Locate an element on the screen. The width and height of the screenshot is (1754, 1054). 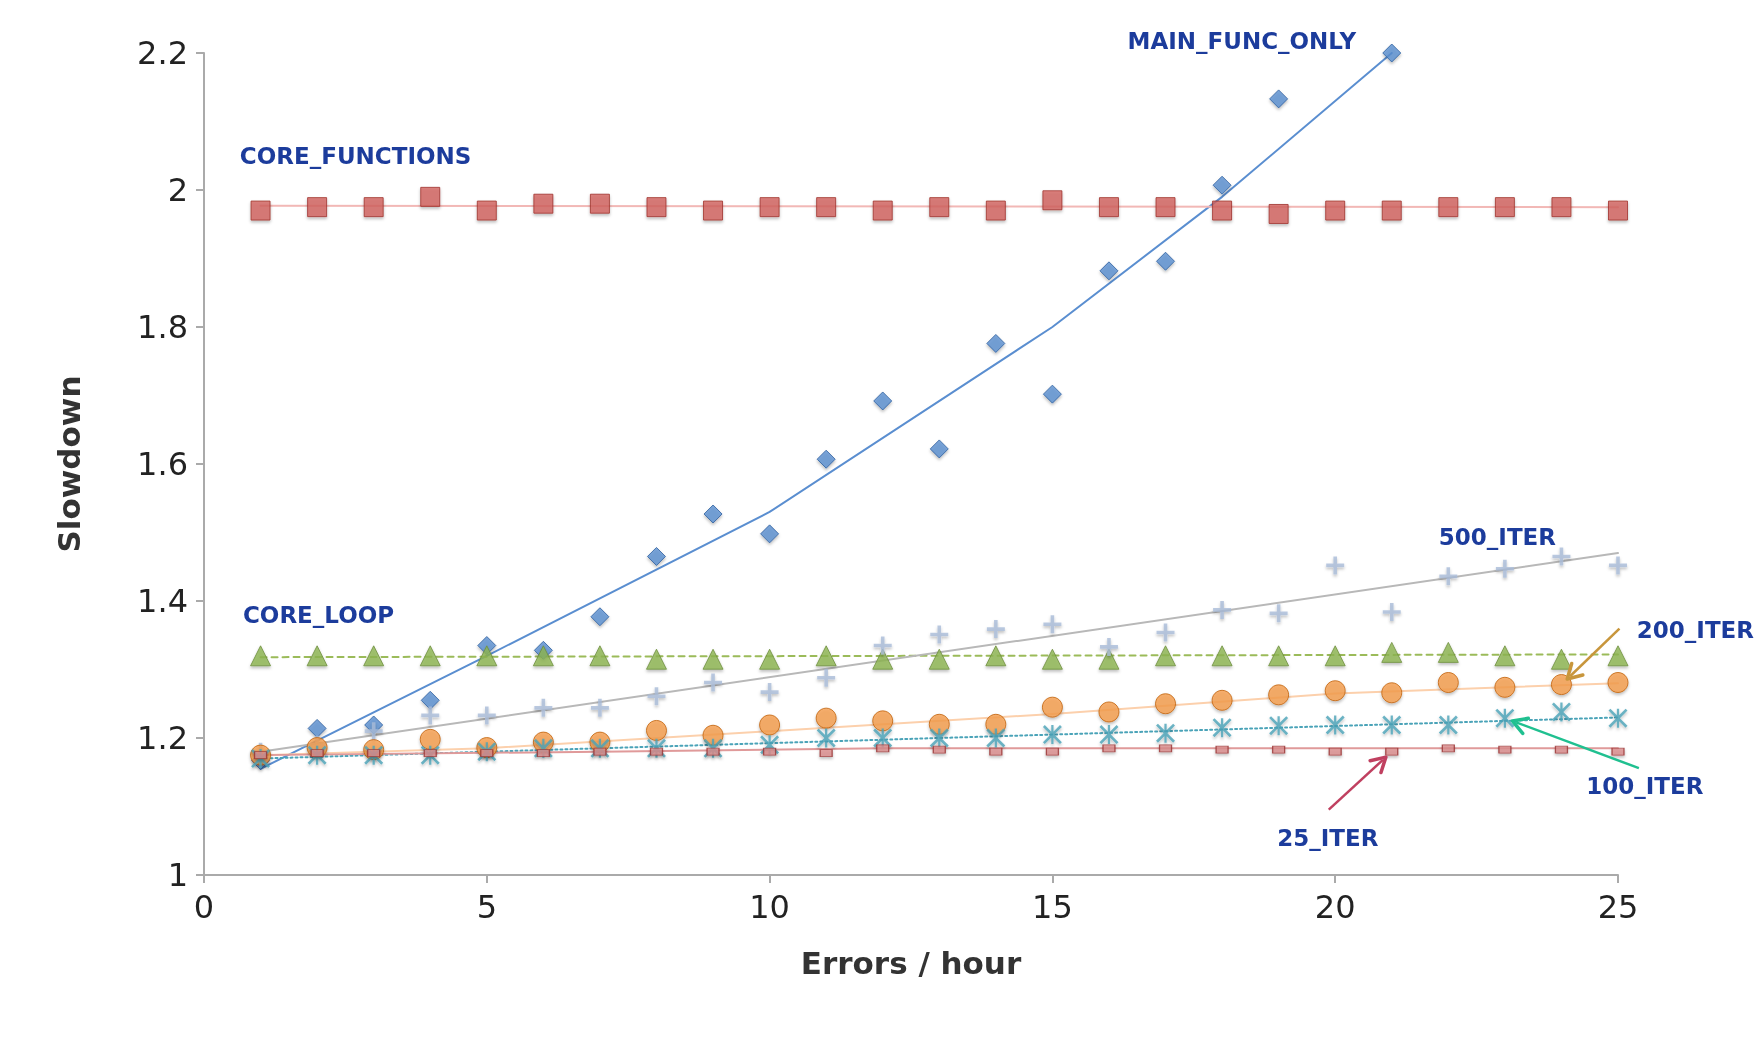
series-label: MAIN_FUNC_ONLY is located at coordinates (1242, 41).